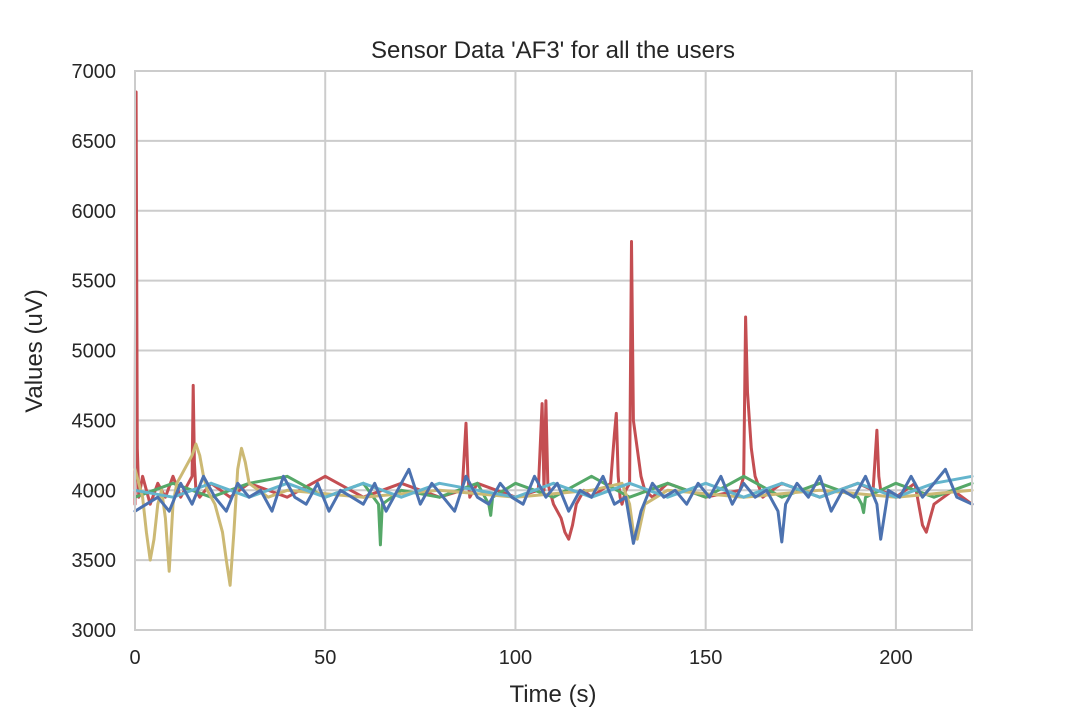  Describe the element at coordinates (94, 561) in the screenshot. I see `y-tick-label: 3500` at that location.